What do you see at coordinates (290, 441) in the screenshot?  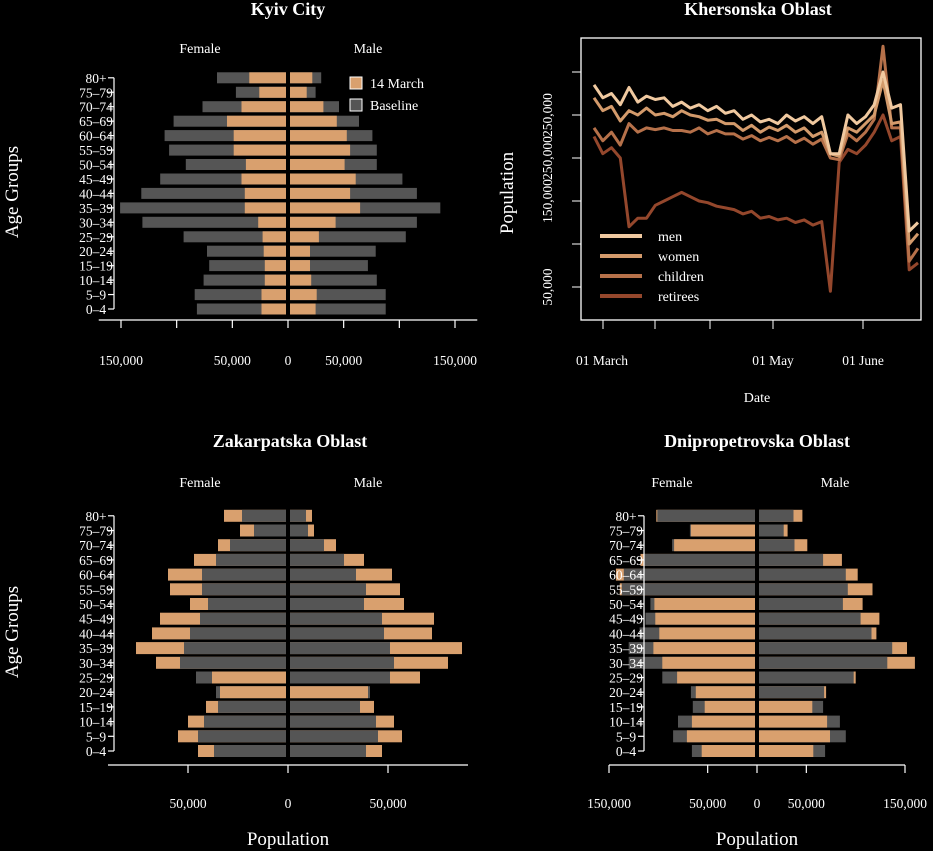 I see `zakarpatska-title: Zakarpatska Oblast` at bounding box center [290, 441].